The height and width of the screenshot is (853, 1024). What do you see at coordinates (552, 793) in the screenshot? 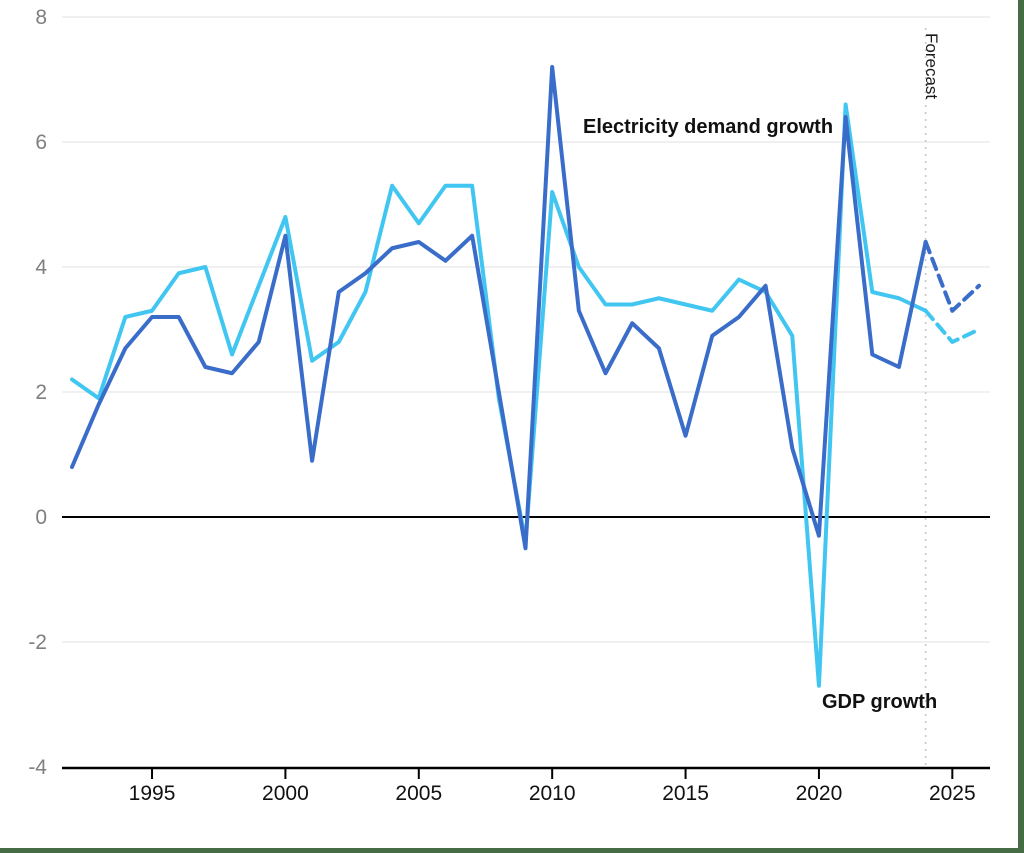
I see `x-tick-label: 2010` at bounding box center [552, 793].